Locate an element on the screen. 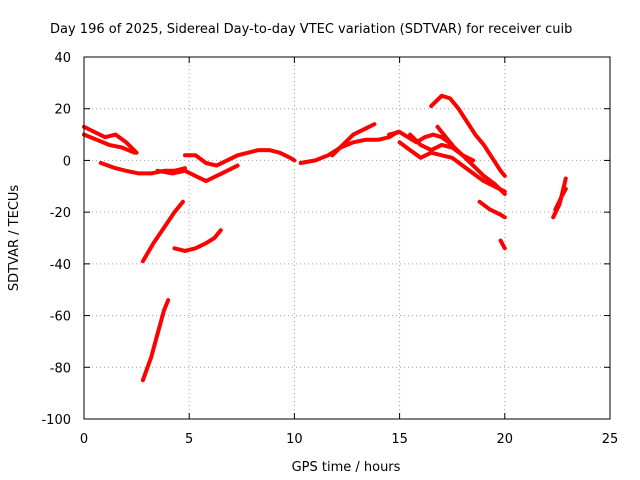  y-axis-label: SDTVAR / TECUs is located at coordinates (14, 238).